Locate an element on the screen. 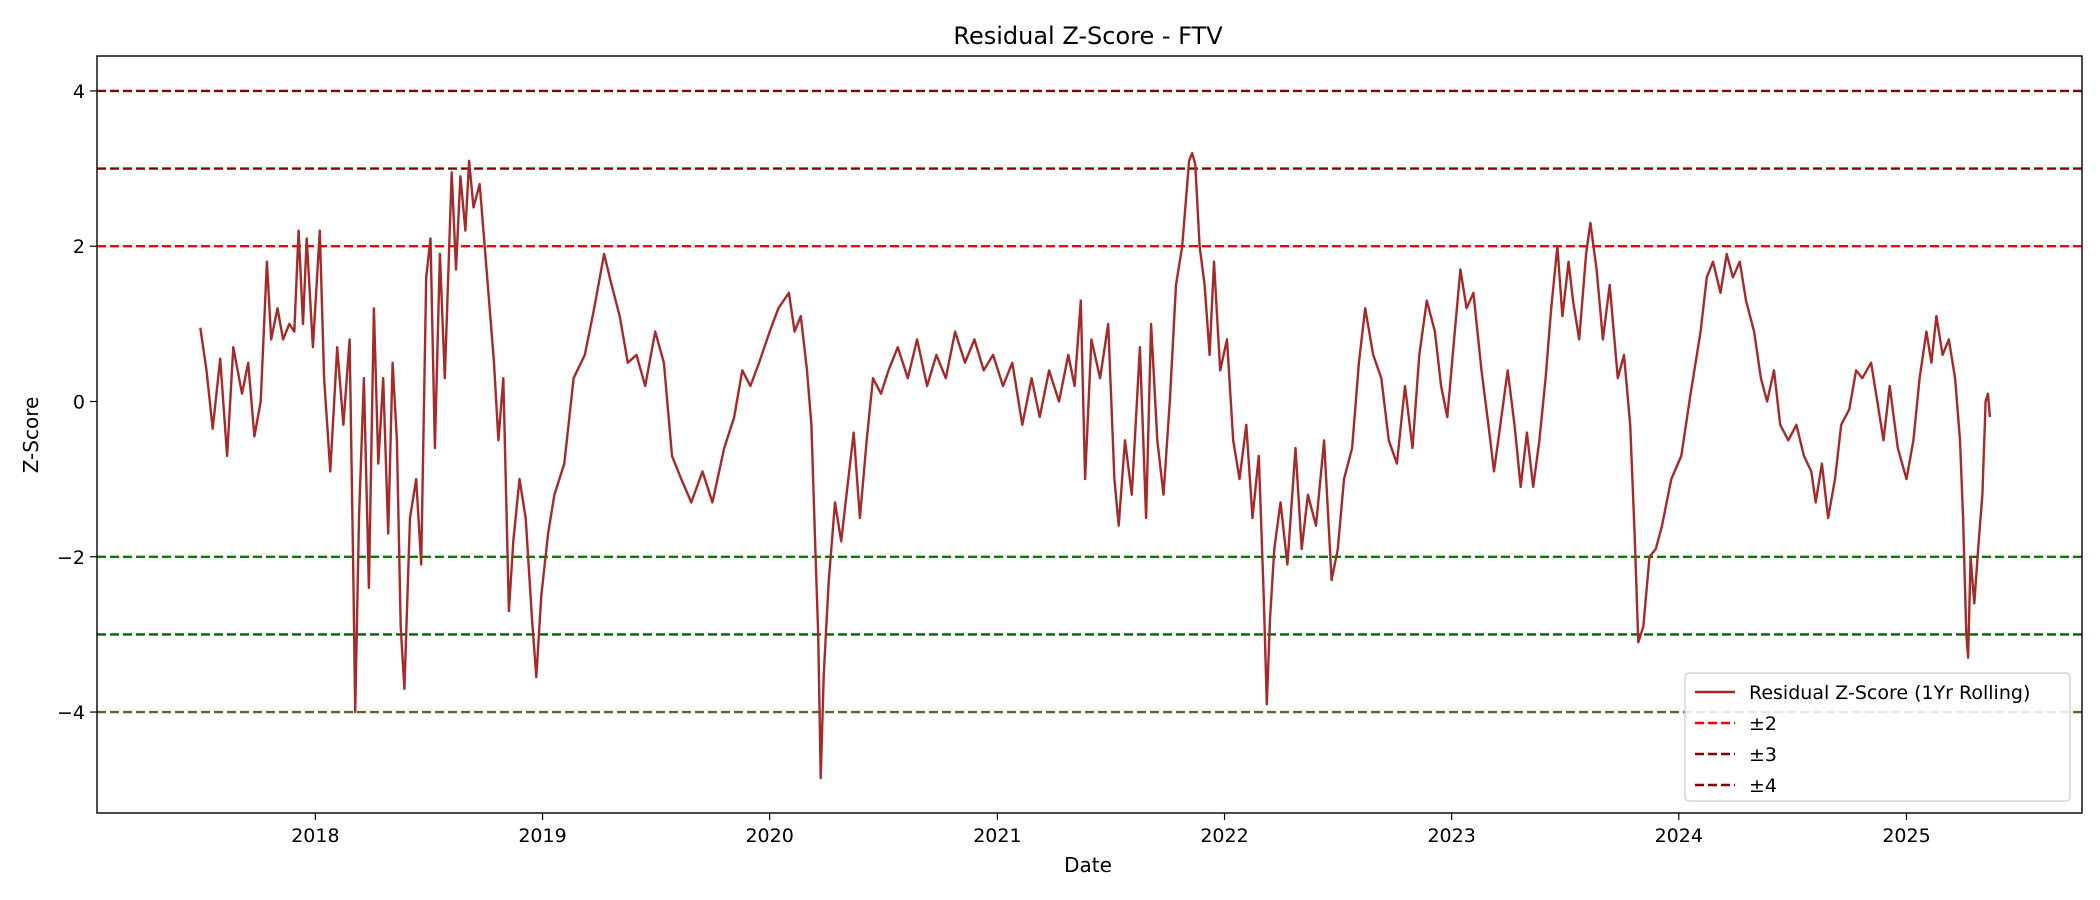  x-tick-label-7: 2025 is located at coordinates (1906, 836).